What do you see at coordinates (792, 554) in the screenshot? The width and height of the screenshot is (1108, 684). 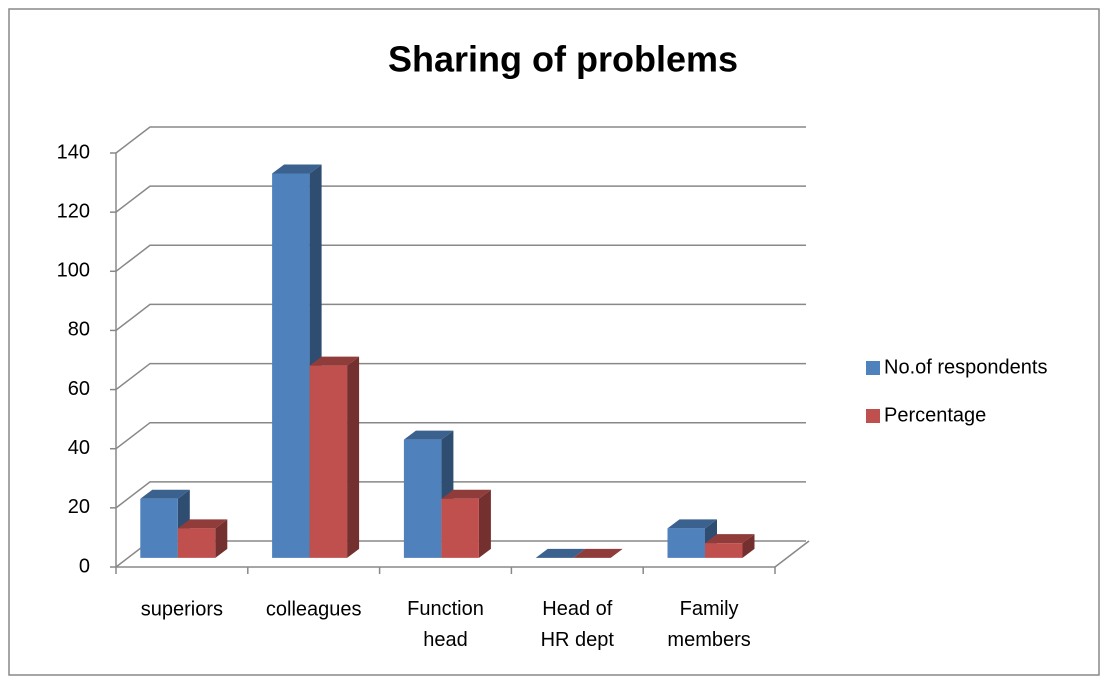 I see `floor-edge` at bounding box center [792, 554].